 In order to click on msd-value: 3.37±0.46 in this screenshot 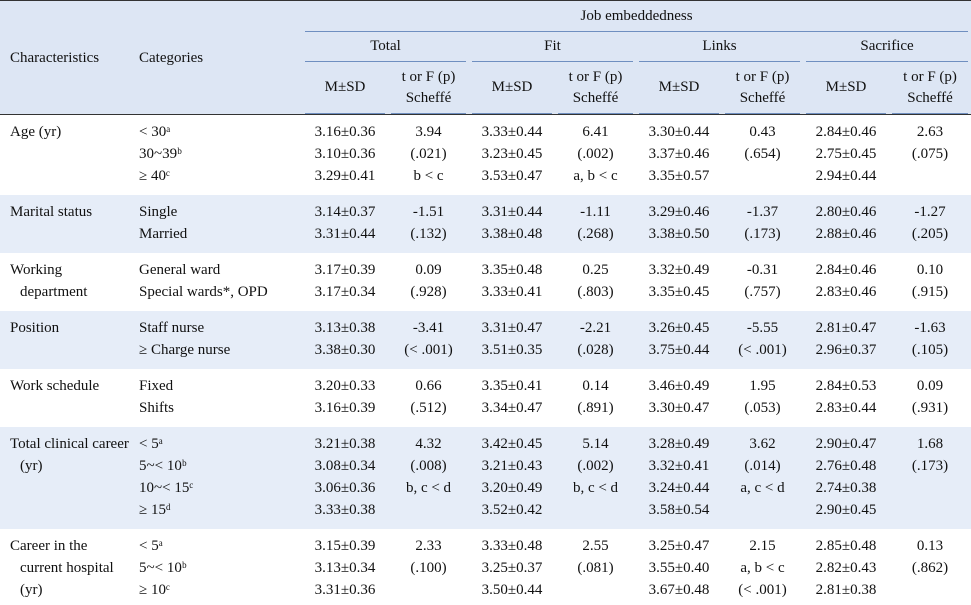, I will do `click(679, 154)`.